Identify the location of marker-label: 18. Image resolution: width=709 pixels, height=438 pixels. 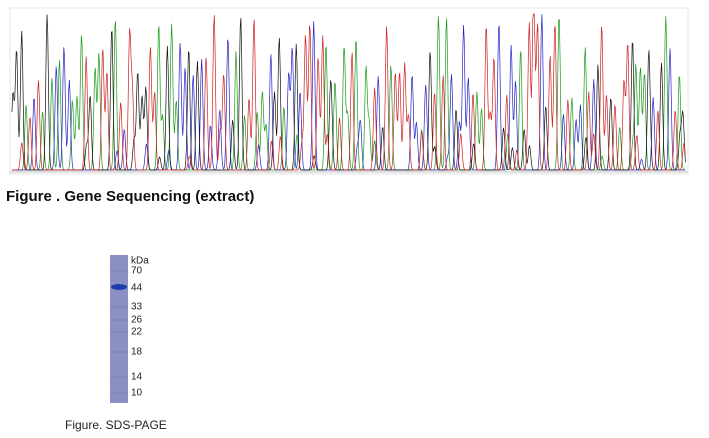
(137, 352).